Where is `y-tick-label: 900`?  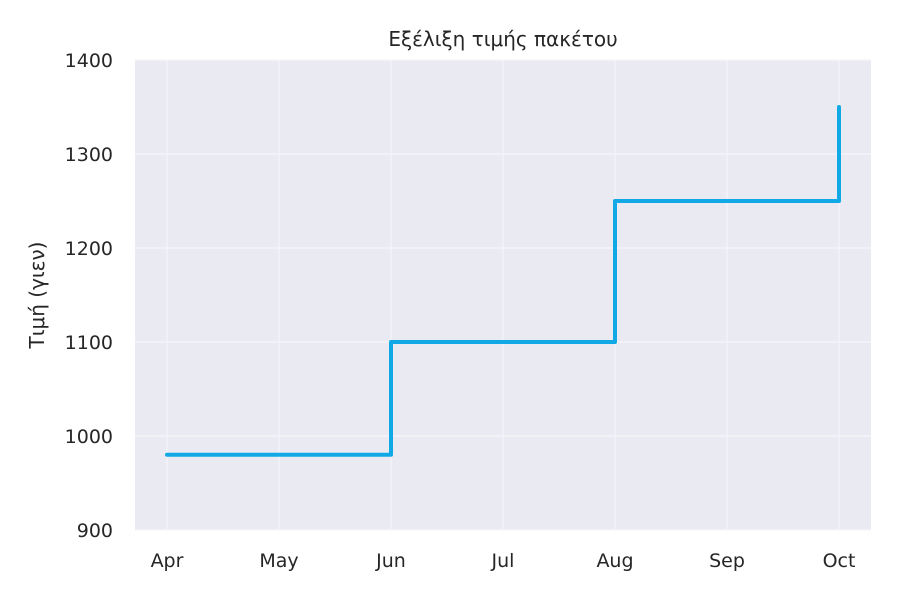 y-tick-label: 900 is located at coordinates (95, 531).